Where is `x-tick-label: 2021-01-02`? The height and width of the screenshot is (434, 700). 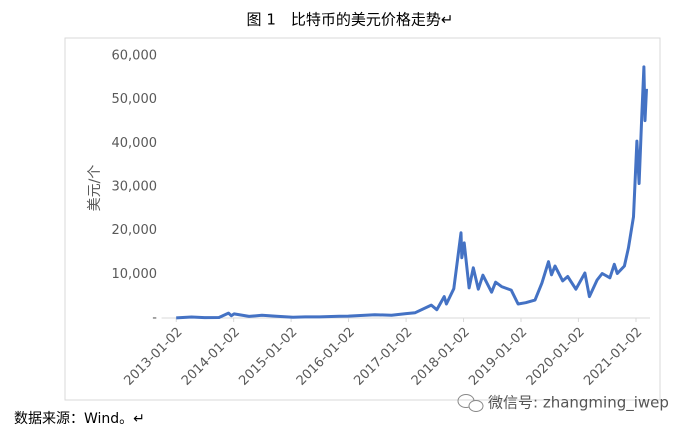
x-tick-label: 2021-01-02 is located at coordinates (613, 357).